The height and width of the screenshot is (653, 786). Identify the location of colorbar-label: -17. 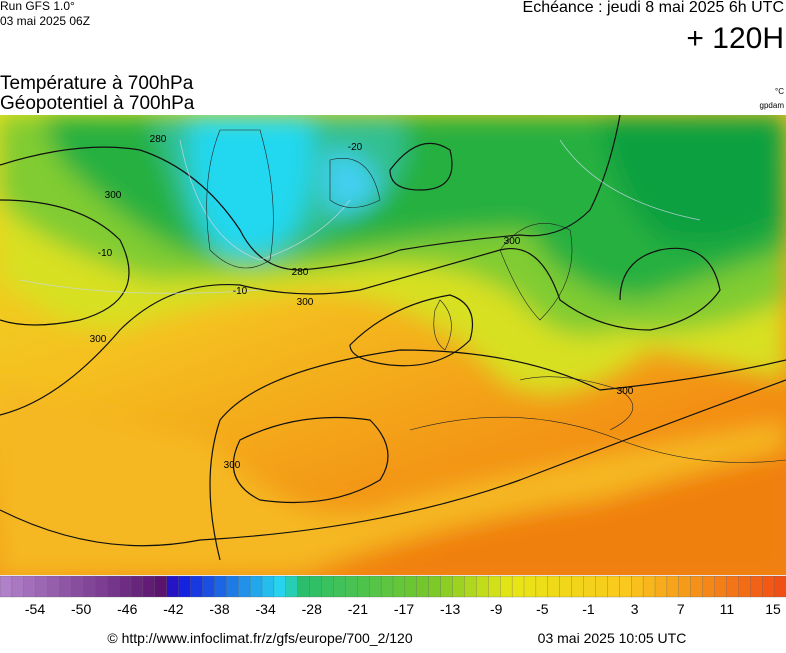
(404, 609).